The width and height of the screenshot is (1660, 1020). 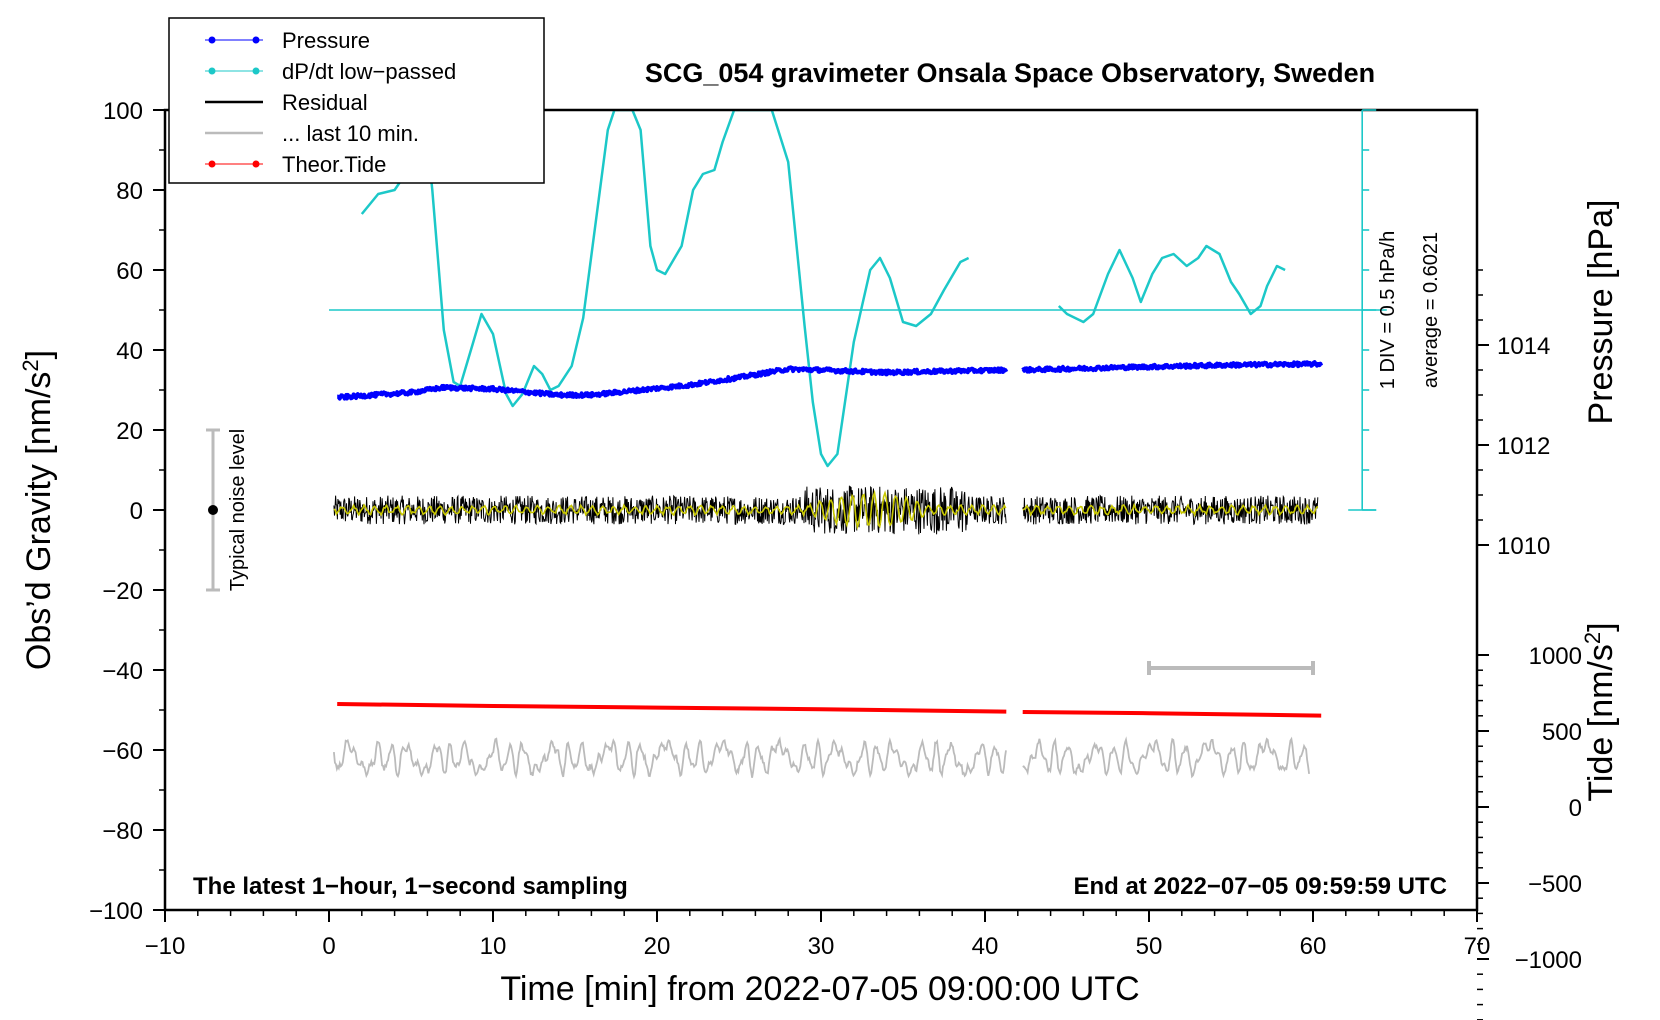 I want to click on pressure-axis-label: Pressure [hPa], so click(x=1601, y=312).